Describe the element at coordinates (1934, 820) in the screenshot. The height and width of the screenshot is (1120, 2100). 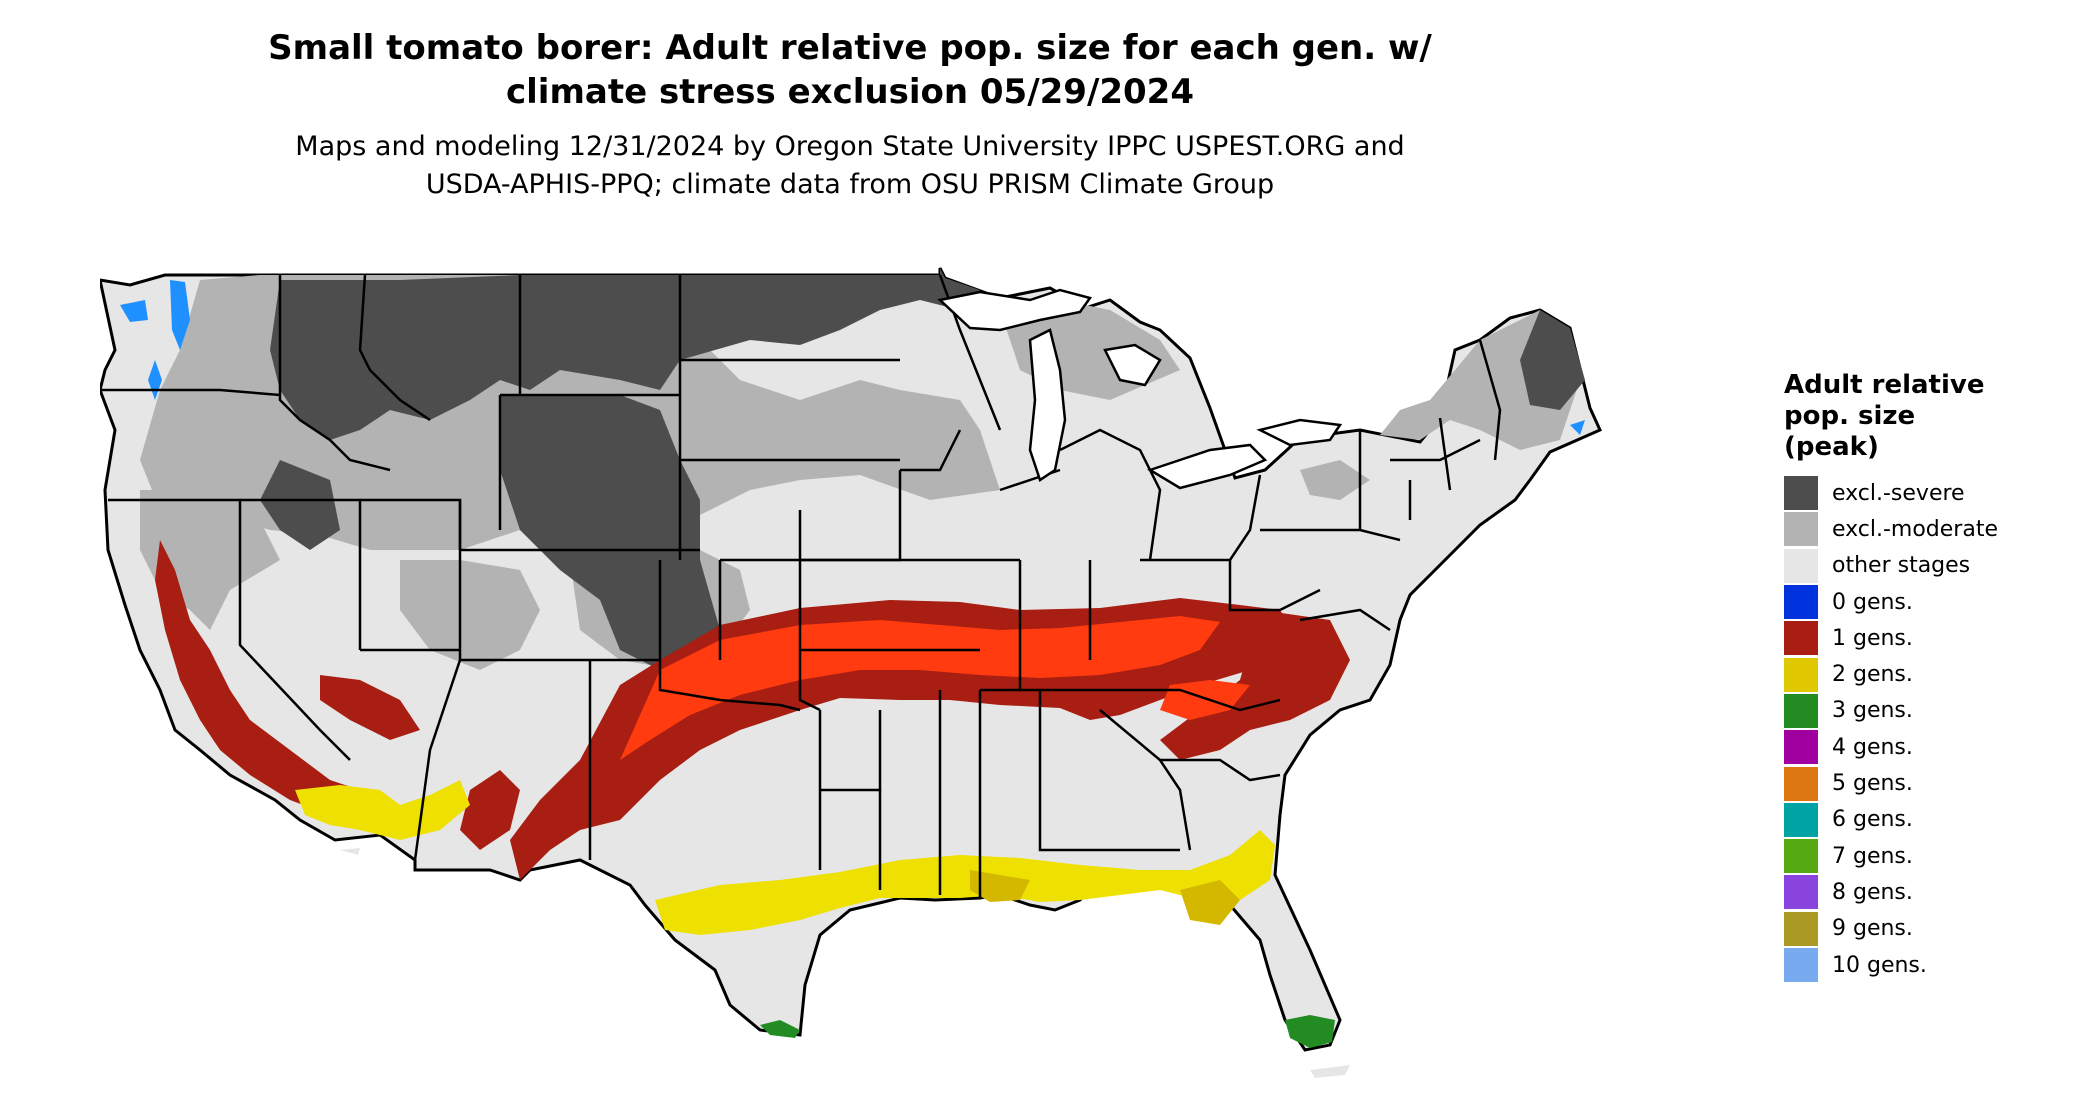
I see `legend-item: 6 gens.` at that location.